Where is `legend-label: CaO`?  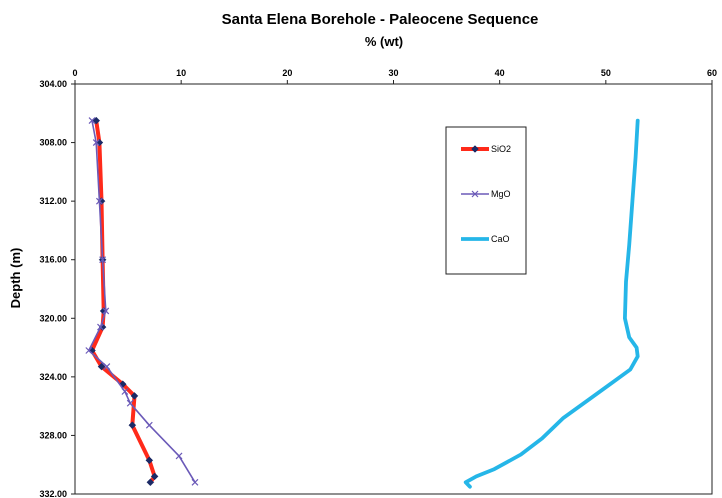
legend-label: CaO is located at coordinates (500, 239).